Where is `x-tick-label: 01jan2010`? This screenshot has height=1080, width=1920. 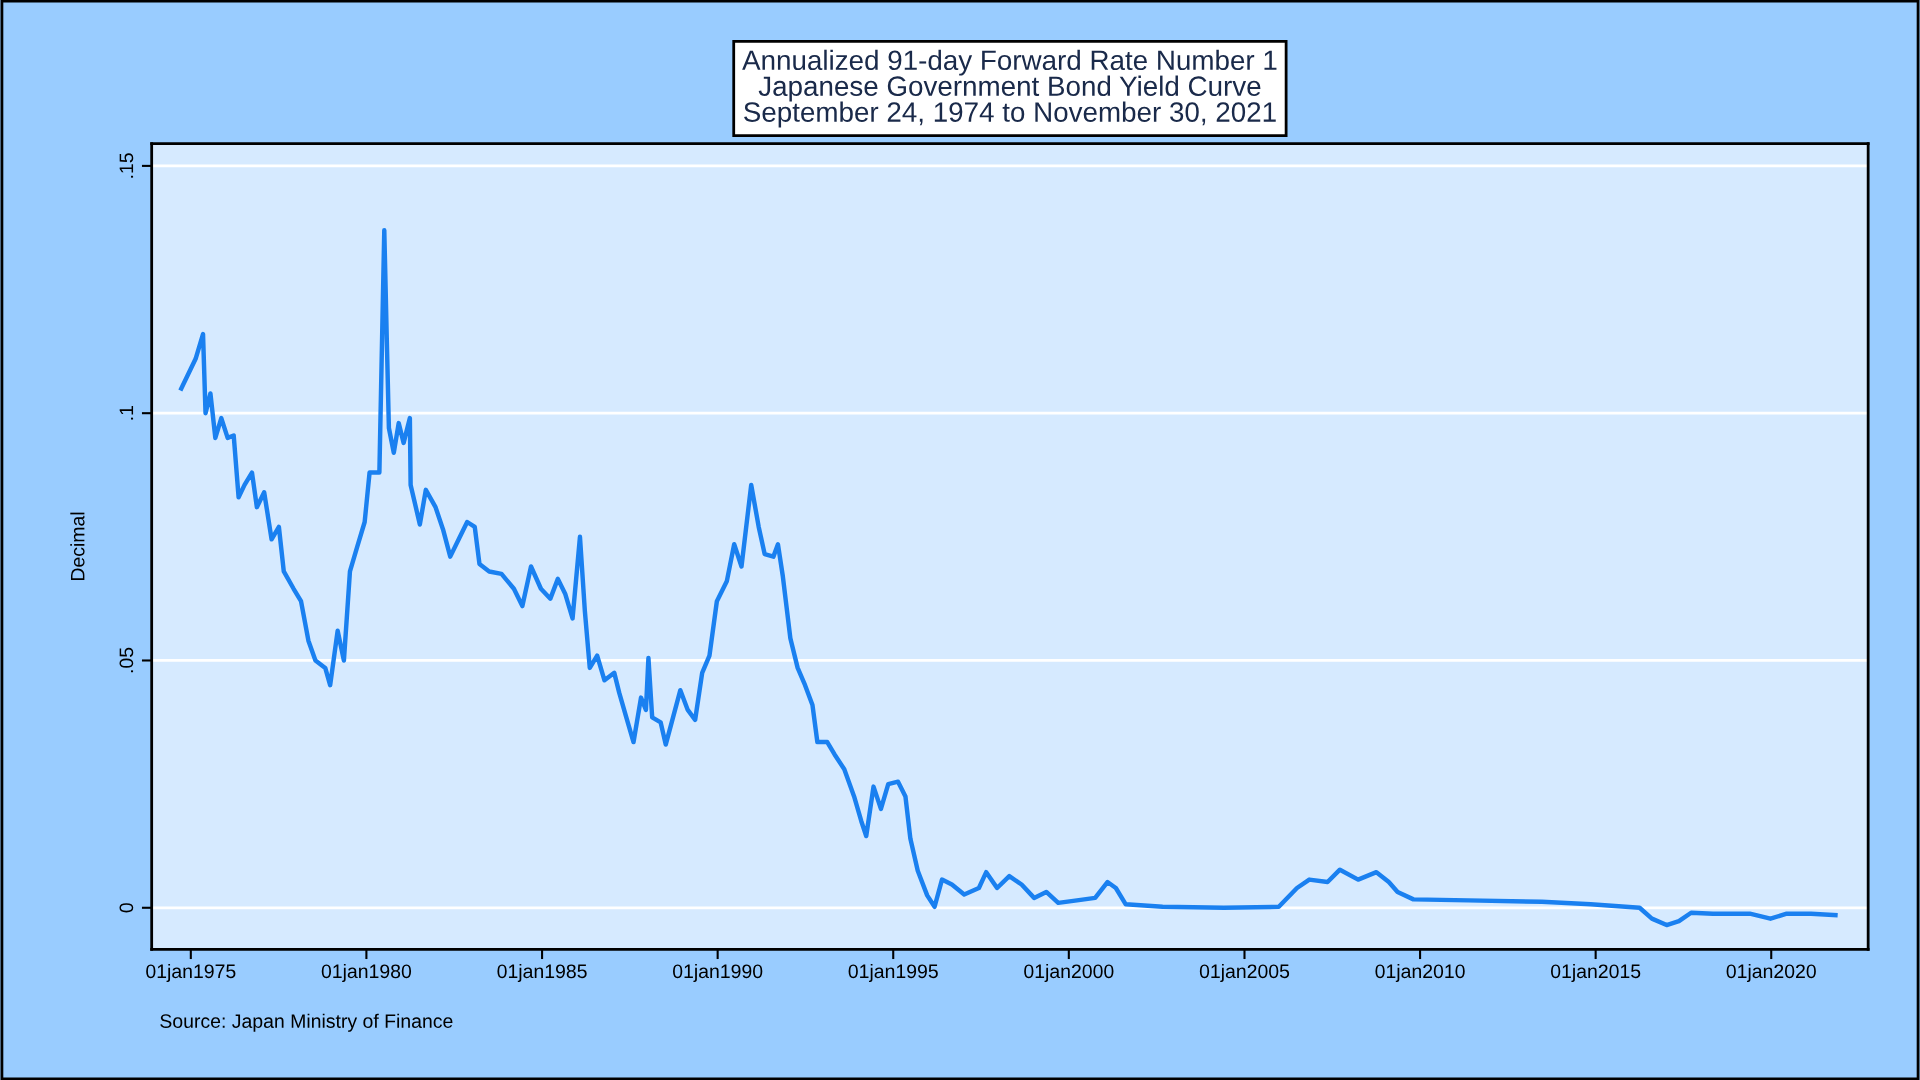 x-tick-label: 01jan2010 is located at coordinates (1420, 973).